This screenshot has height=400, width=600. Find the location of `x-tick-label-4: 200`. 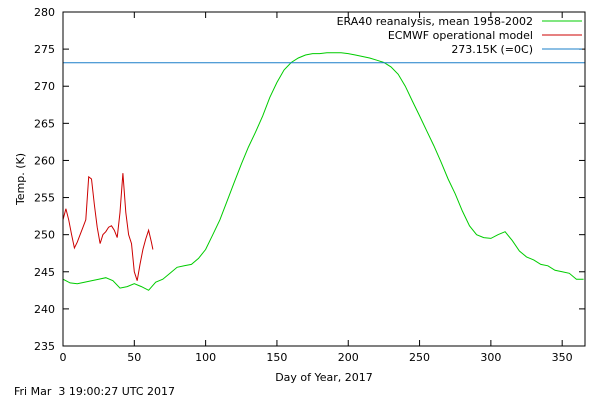

x-tick-label-4: 200 is located at coordinates (348, 357).